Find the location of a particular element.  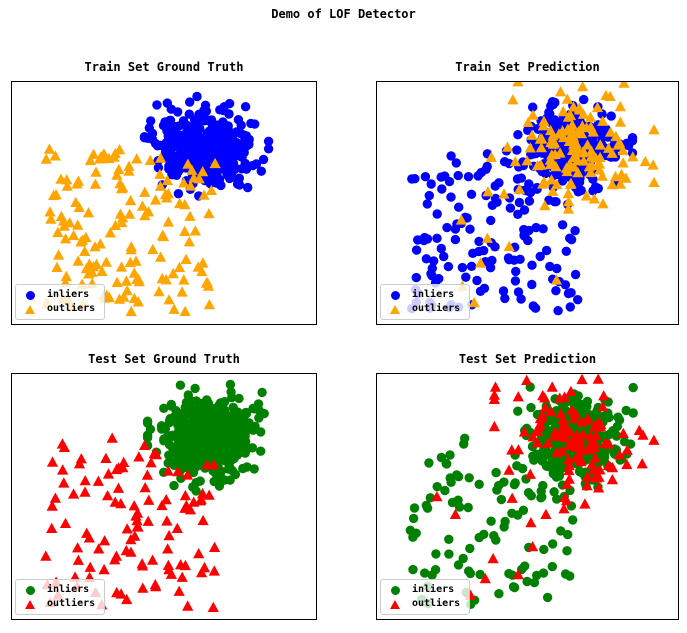

subplot-title: Test Set Prediction is located at coordinates (527, 359).